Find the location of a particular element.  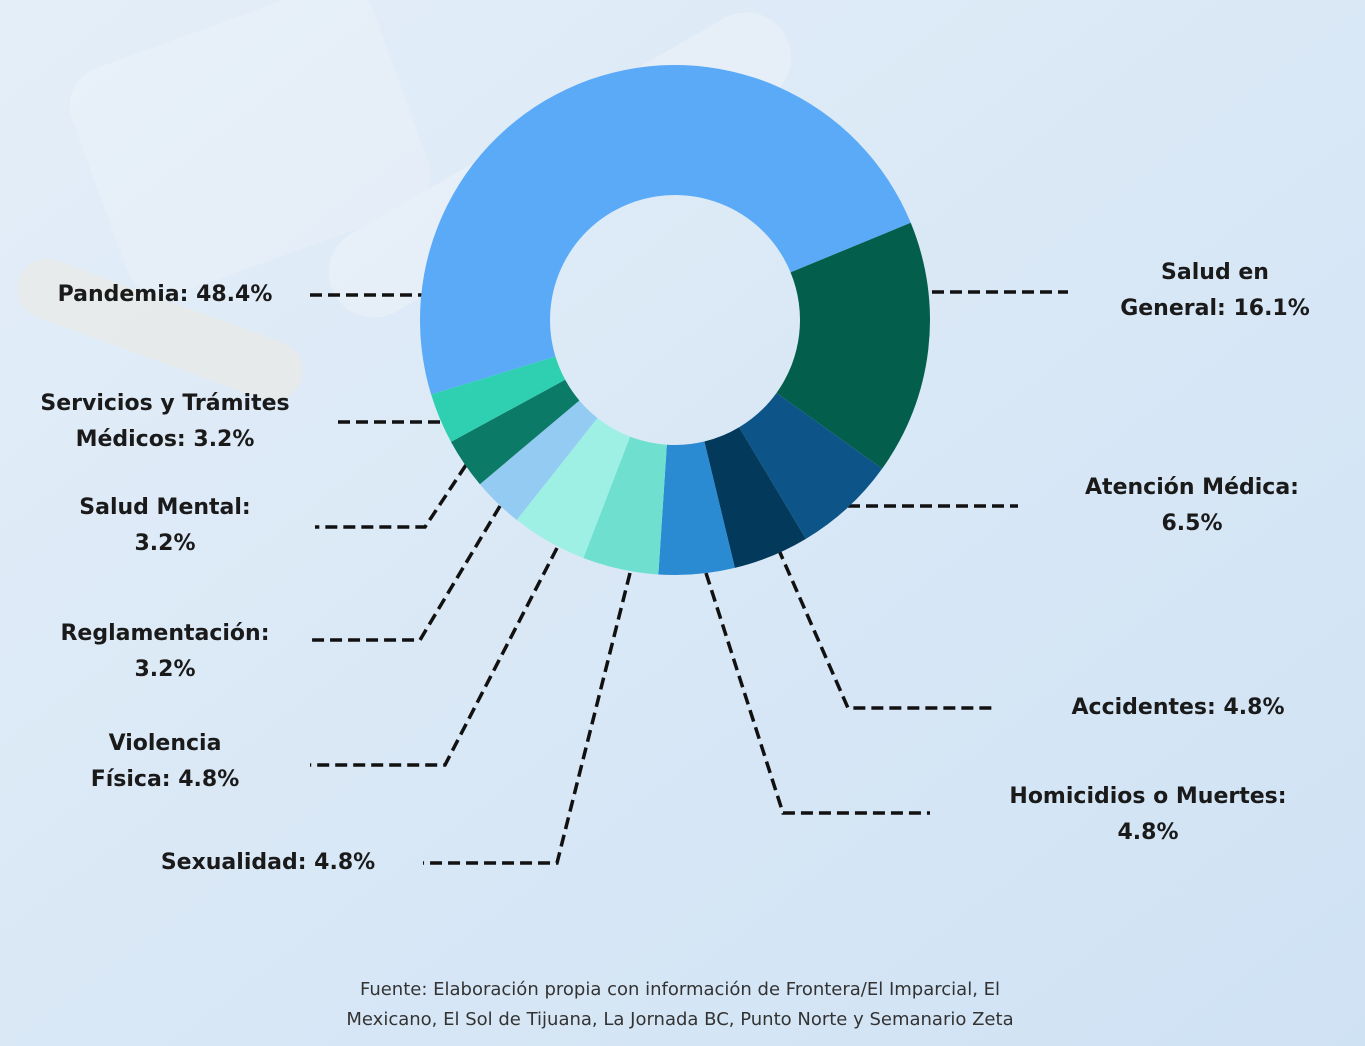

slice-label: Sexualidad: 4.8% is located at coordinates (268, 862).